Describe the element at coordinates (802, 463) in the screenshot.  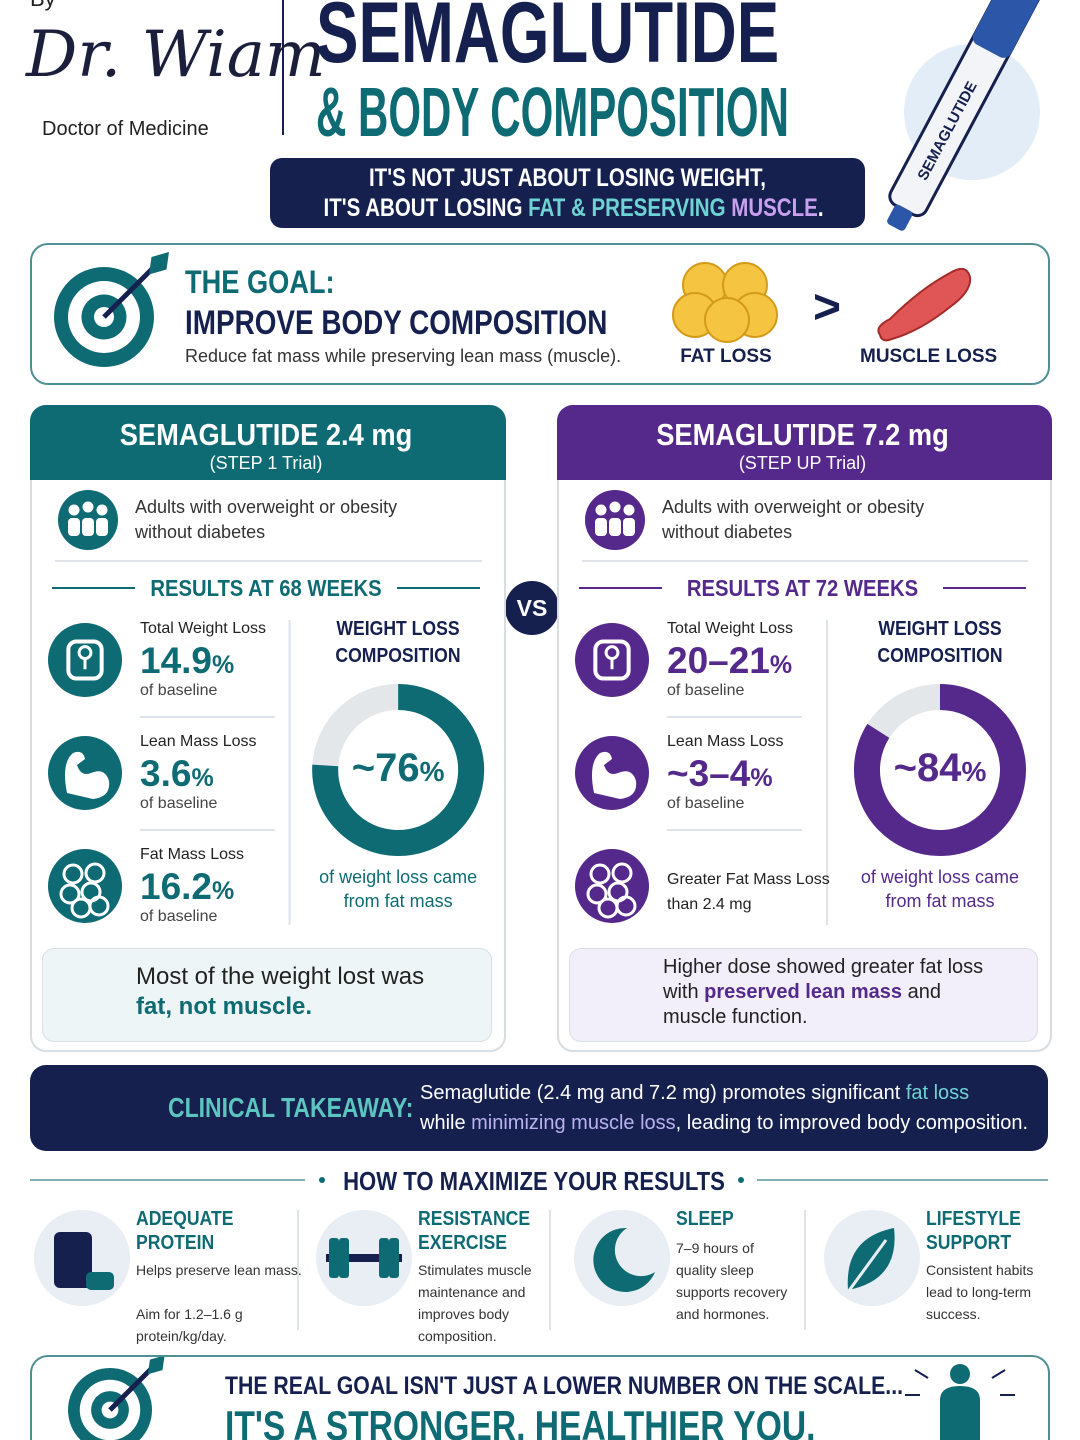
I see `trial-label: (STEP UP Trial)` at that location.